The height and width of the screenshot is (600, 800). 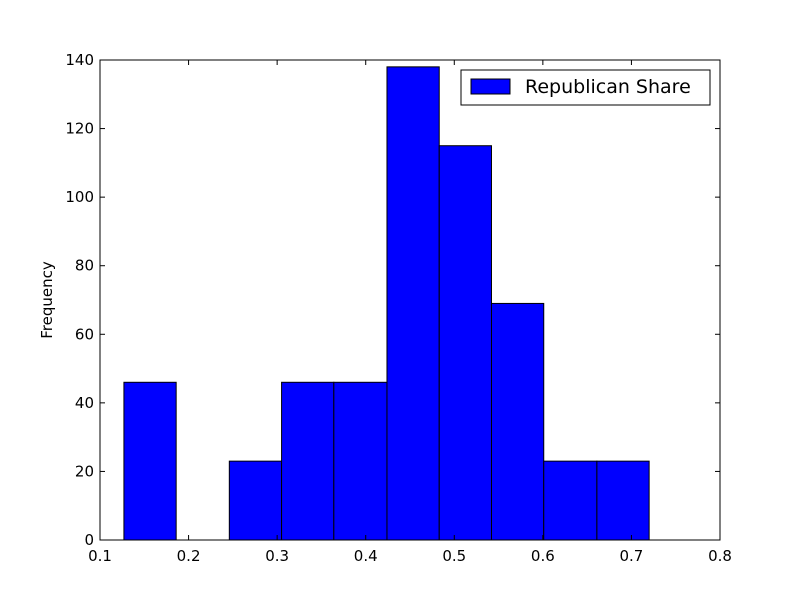 I want to click on x-tick-label: 0.6, so click(x=543, y=556).